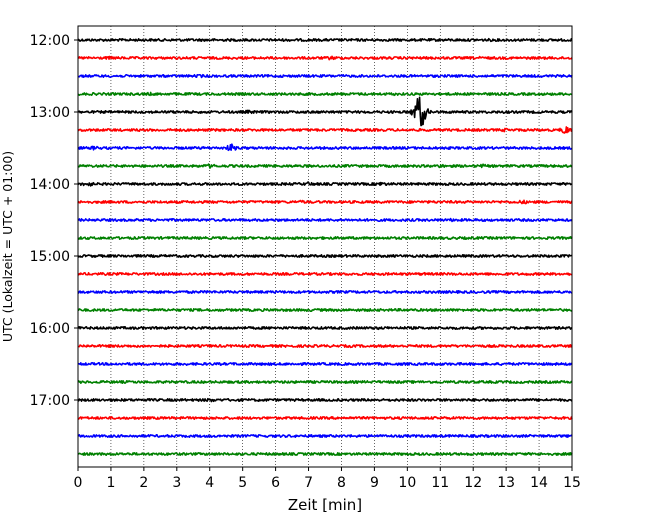 The height and width of the screenshot is (520, 650). I want to click on x-tick-label: 0, so click(78, 483).